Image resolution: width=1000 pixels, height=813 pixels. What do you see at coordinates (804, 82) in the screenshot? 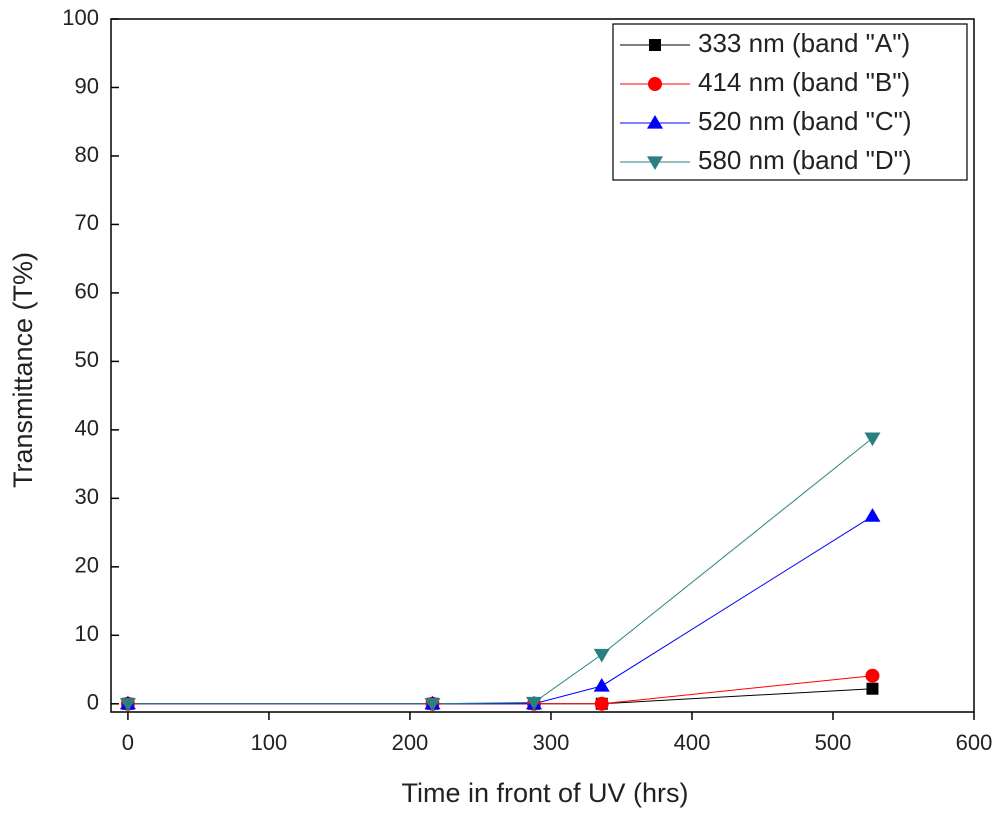
I see `legend-label: 414 nm (band "B")` at bounding box center [804, 82].